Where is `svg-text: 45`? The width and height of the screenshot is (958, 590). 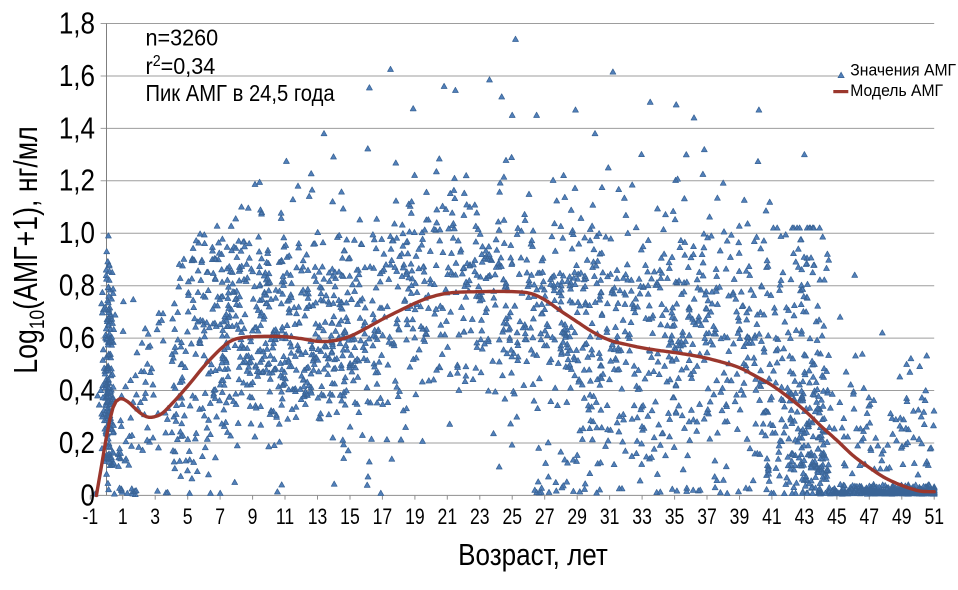 svg-text: 45 is located at coordinates (837, 517).